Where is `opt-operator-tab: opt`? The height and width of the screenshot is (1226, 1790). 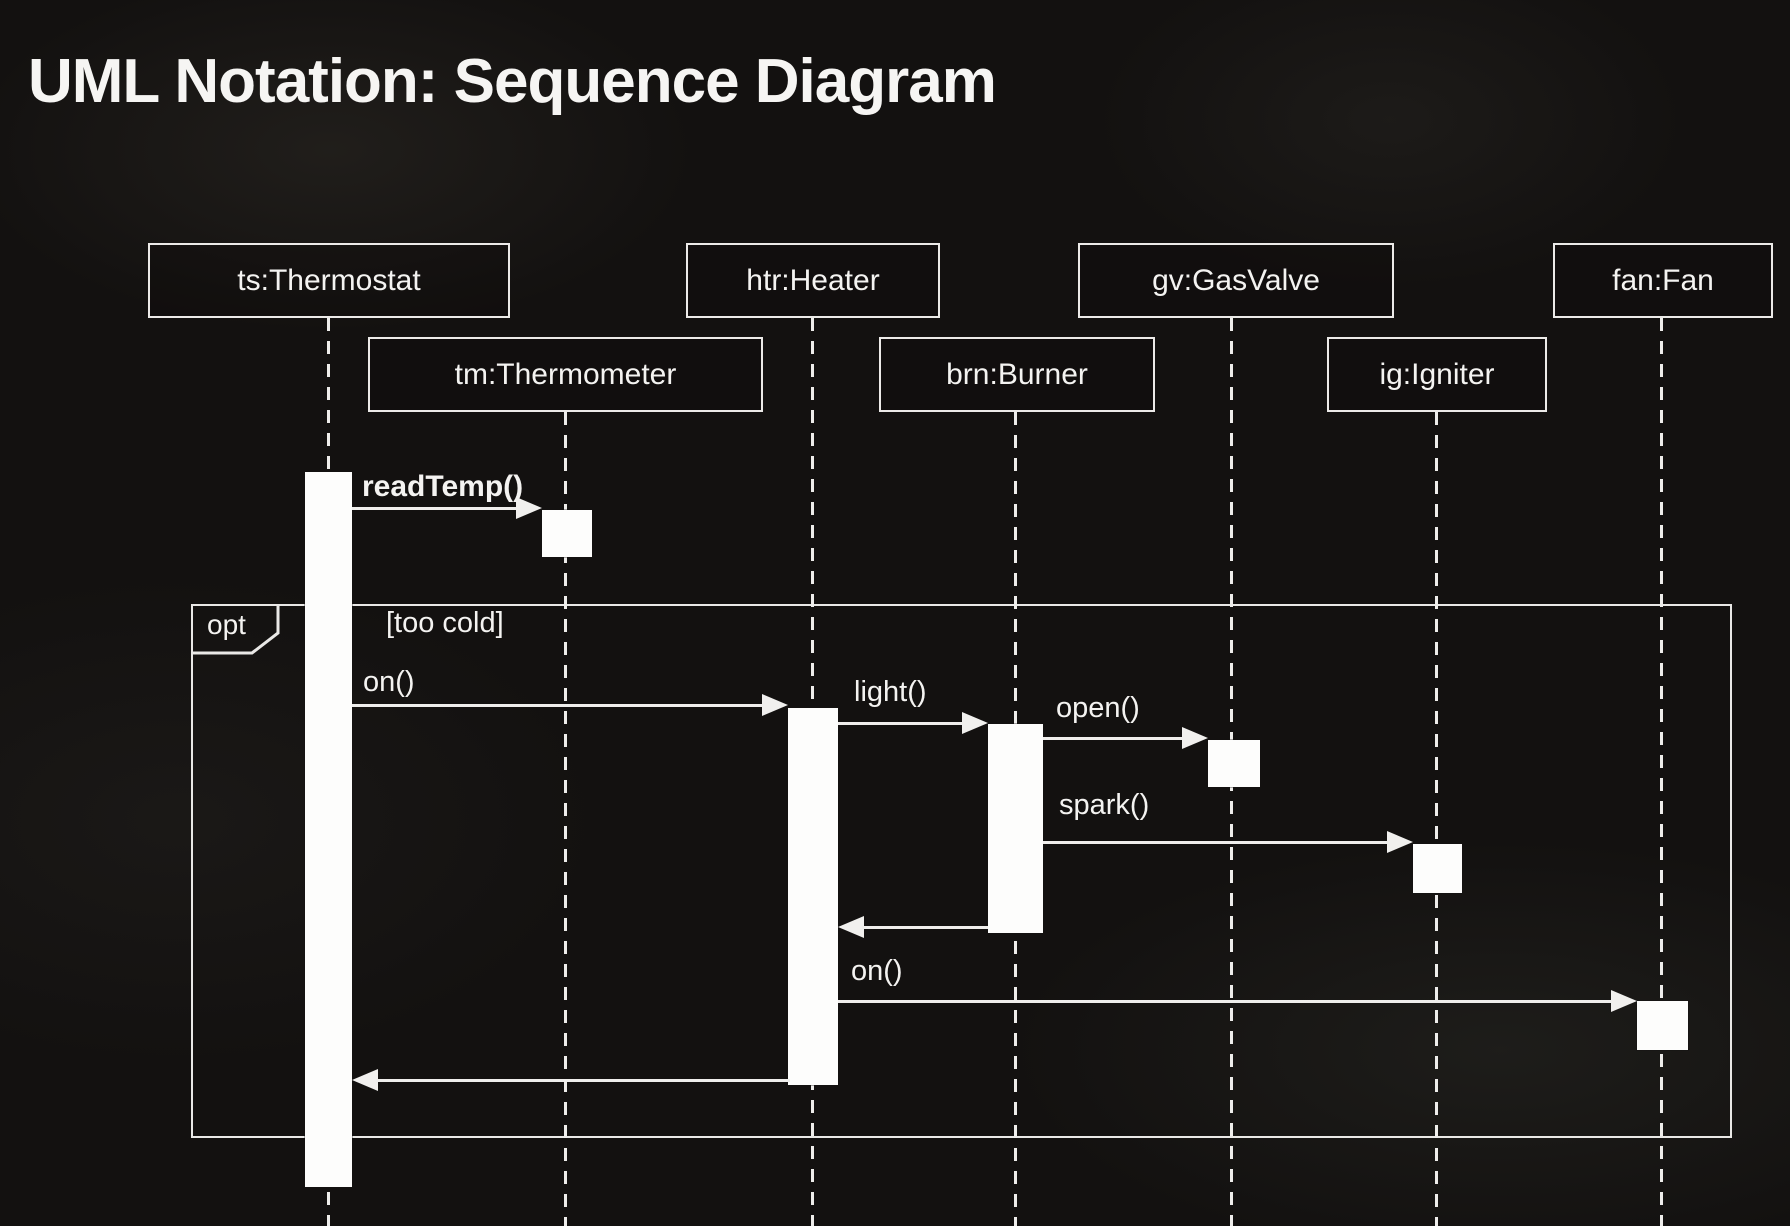 opt-operator-tab: opt is located at coordinates (236, 629).